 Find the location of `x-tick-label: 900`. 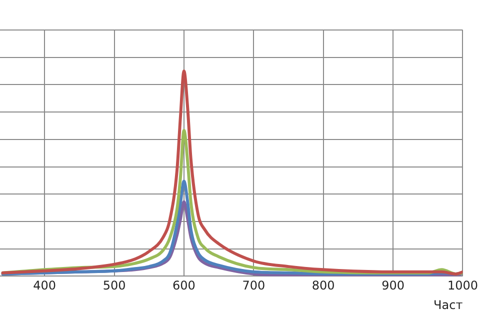

x-tick-label: 900 is located at coordinates (393, 285).